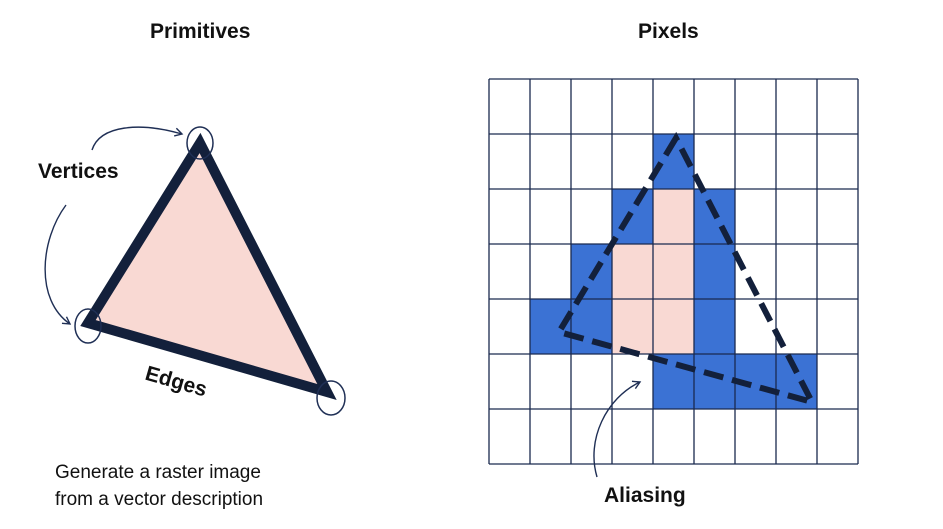 This screenshot has width=943, height=529. I want to click on caption-line-2: from a vector description, so click(159, 499).